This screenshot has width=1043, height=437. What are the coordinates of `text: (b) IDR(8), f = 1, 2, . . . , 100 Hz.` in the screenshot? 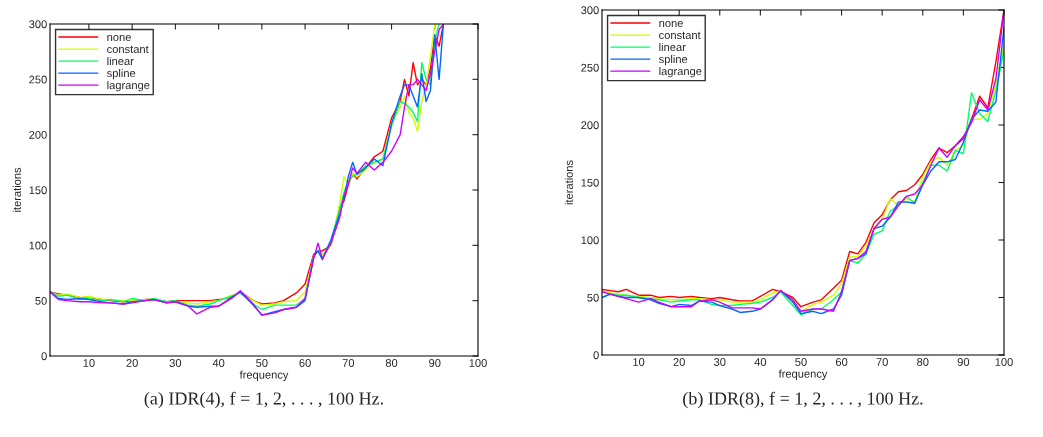 It's located at (803, 400).